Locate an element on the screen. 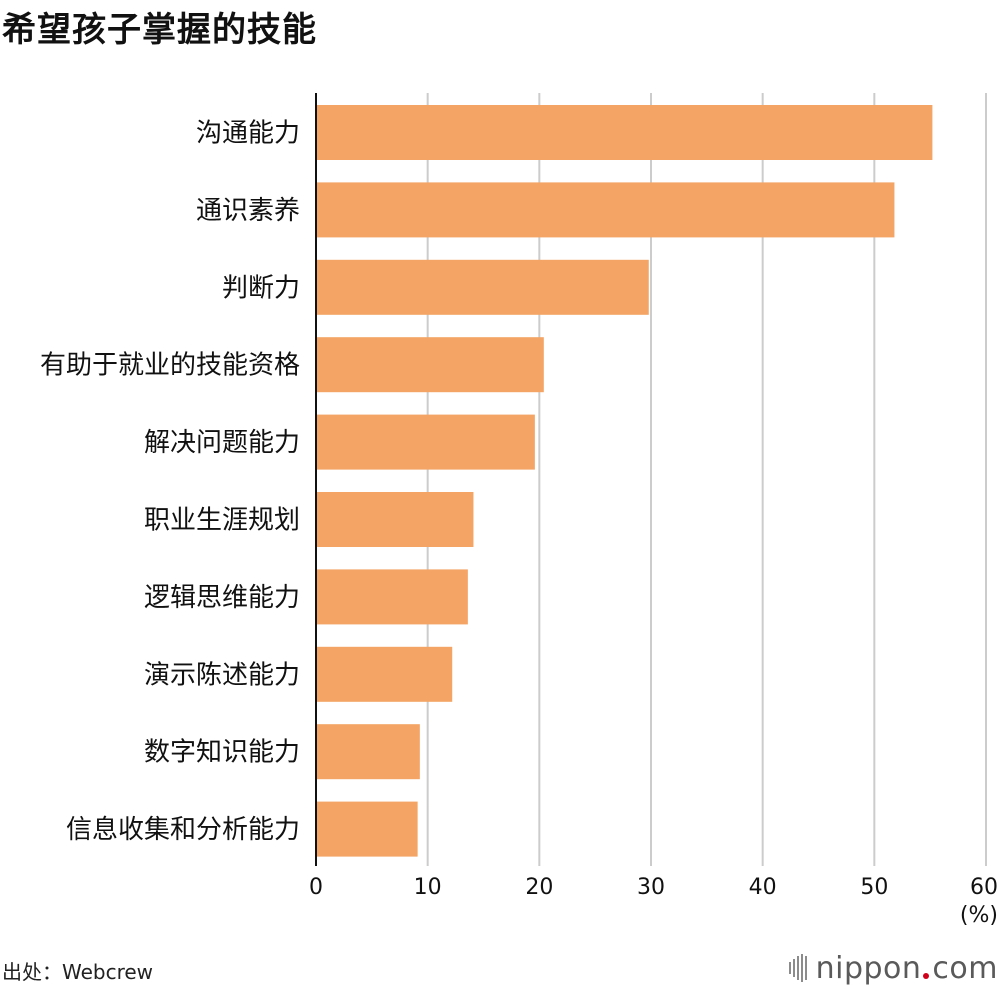  nippon-logo: nippon com is located at coordinates (893, 968).